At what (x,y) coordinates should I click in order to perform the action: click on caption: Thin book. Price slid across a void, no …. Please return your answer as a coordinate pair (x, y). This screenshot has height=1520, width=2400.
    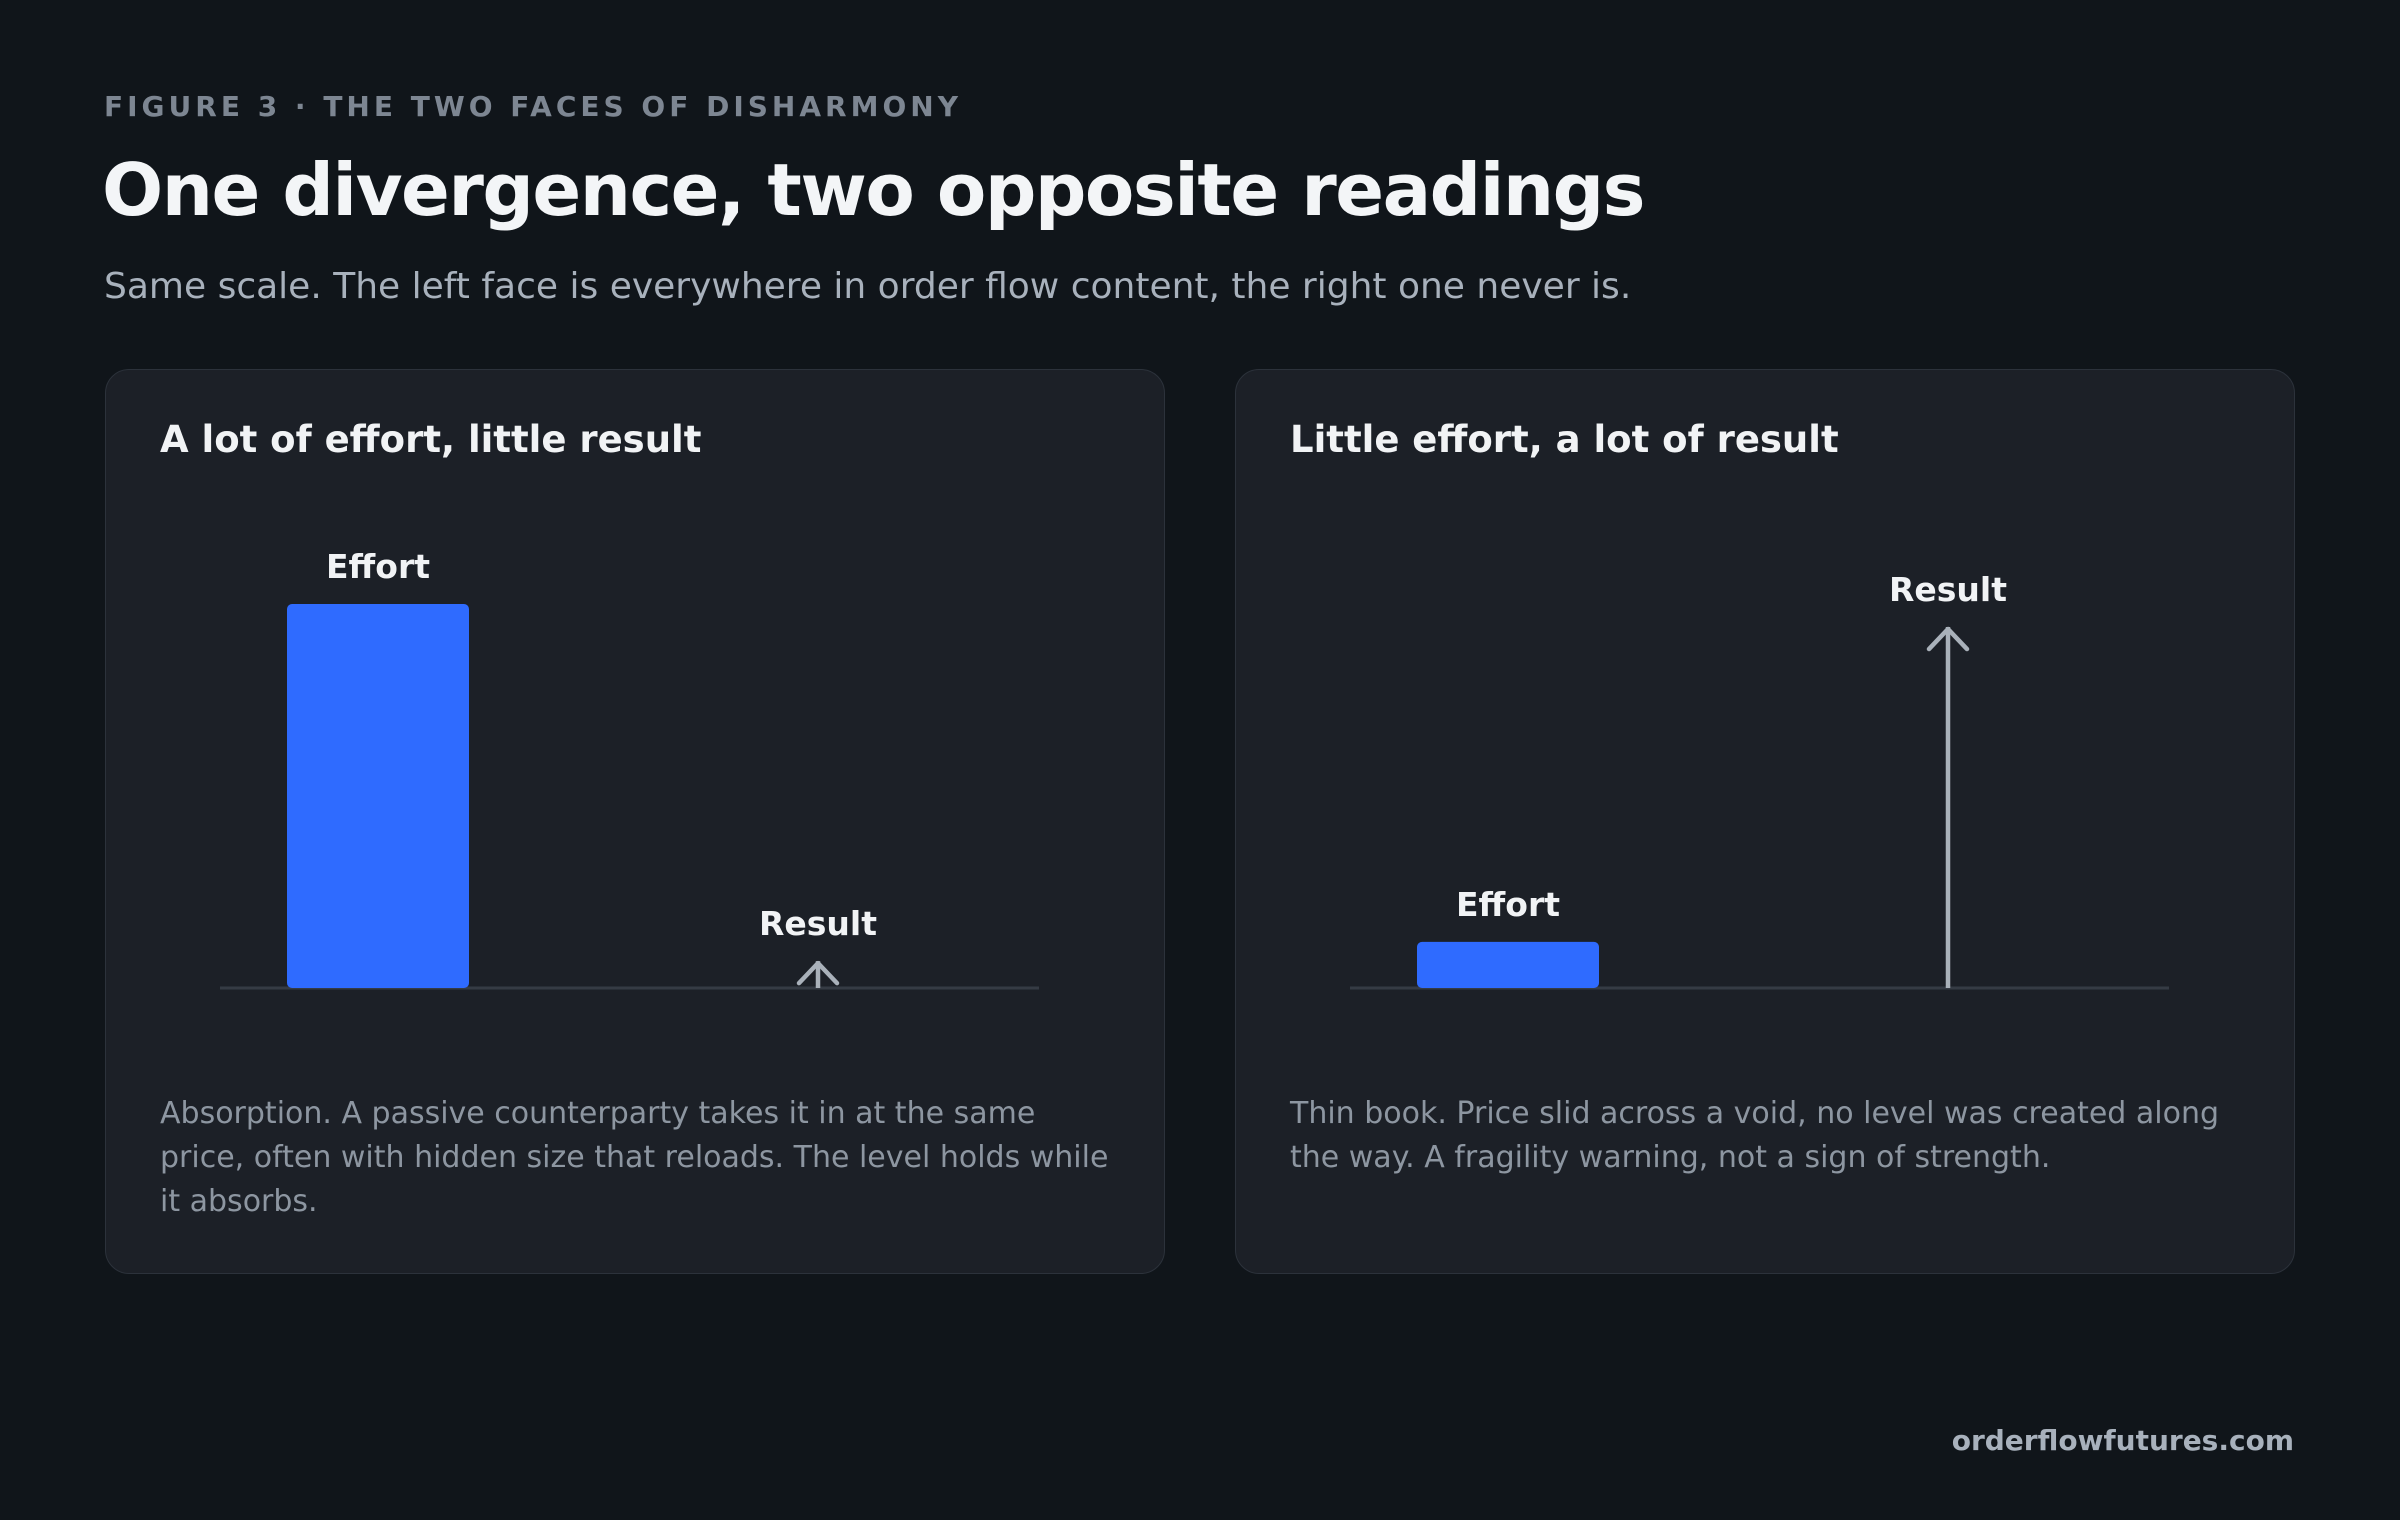
    Looking at the image, I should click on (1755, 1135).